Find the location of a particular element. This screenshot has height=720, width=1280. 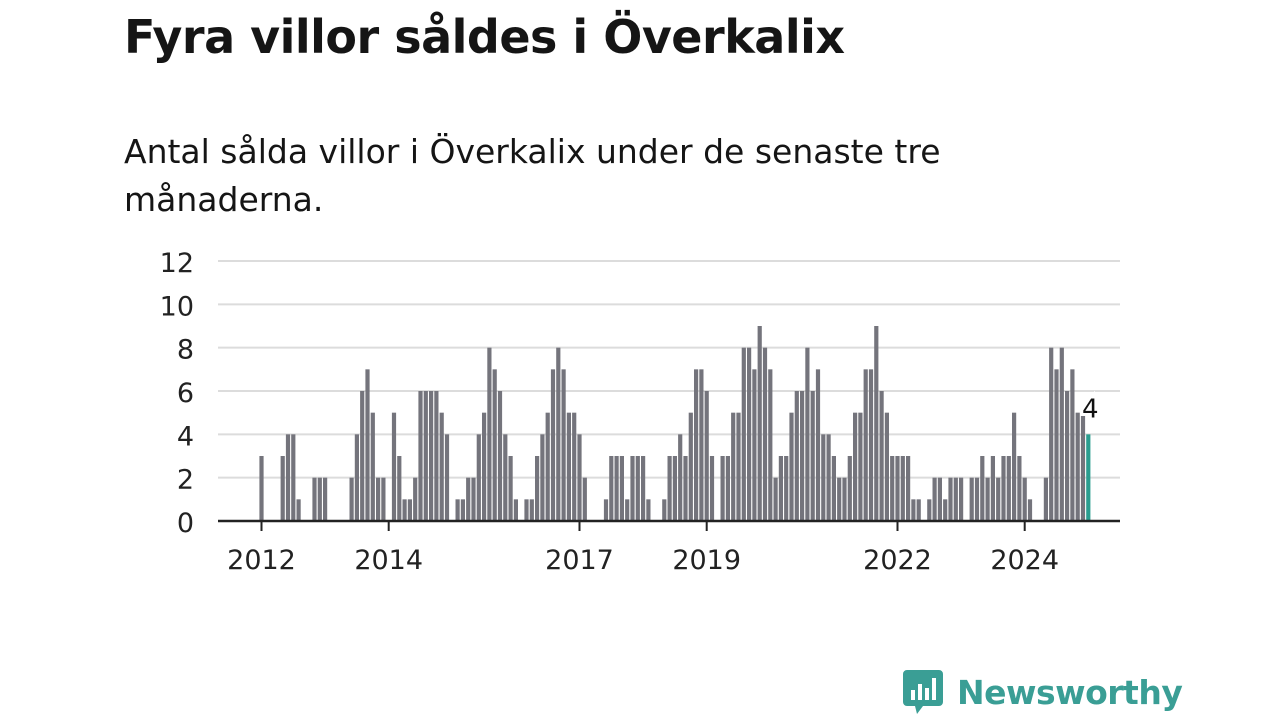

y-axis-ticks: 0 2 4 6 8 10 12 is located at coordinates (177, 393).